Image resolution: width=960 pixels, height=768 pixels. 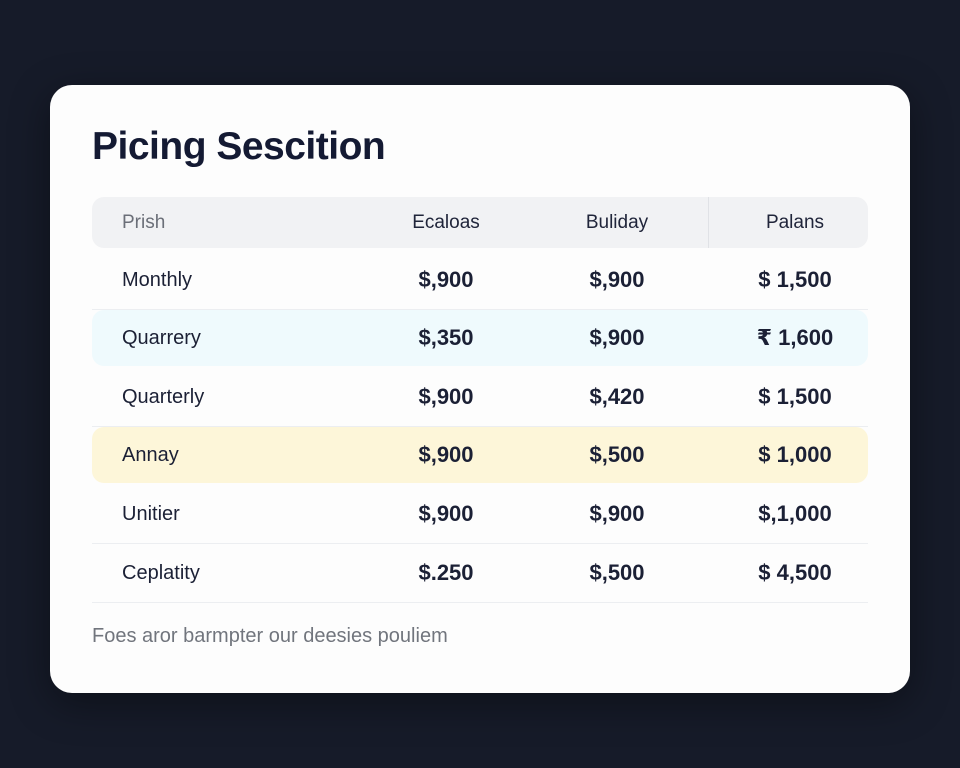 What do you see at coordinates (144, 222) in the screenshot?
I see `column-header: Prish` at bounding box center [144, 222].